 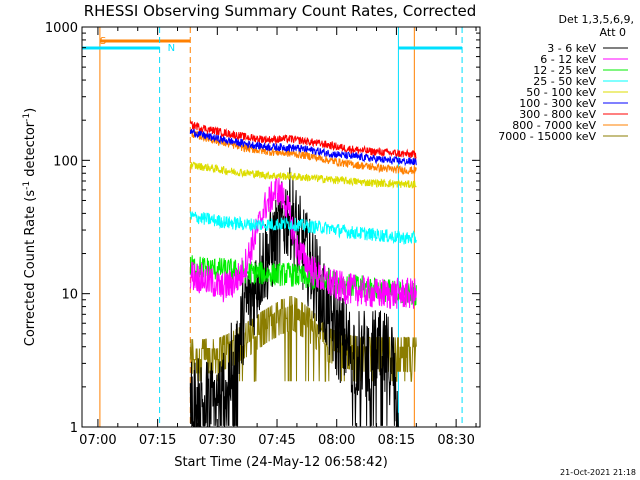 I want to click on series-line-300-800-keV, so click(x=303, y=139).